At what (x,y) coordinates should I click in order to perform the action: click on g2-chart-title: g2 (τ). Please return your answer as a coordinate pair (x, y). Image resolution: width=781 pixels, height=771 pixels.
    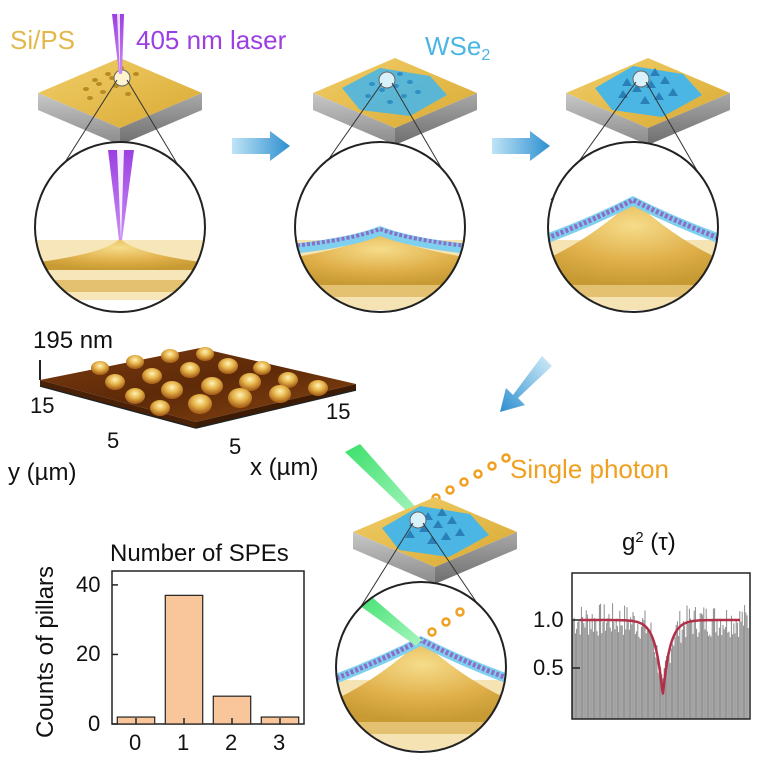
    Looking at the image, I should click on (649, 543).